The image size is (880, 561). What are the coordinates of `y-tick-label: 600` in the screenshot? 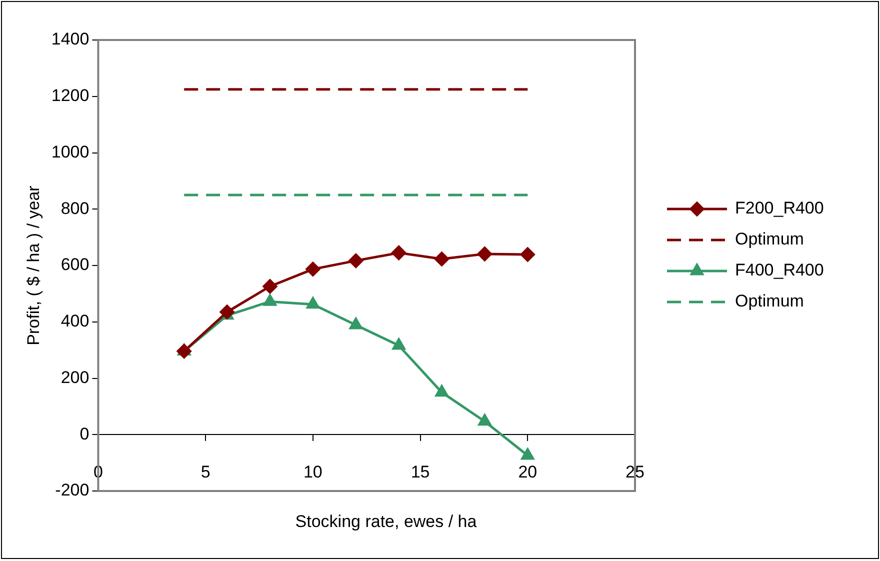 It's located at (75, 264).